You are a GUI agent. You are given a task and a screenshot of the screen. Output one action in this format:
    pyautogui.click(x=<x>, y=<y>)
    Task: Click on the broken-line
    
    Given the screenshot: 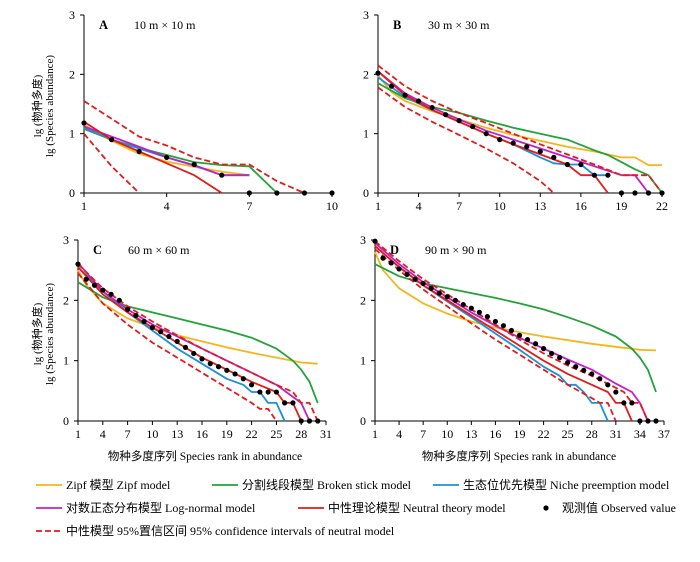 What is the action you would take?
    pyautogui.click(x=515, y=328)
    